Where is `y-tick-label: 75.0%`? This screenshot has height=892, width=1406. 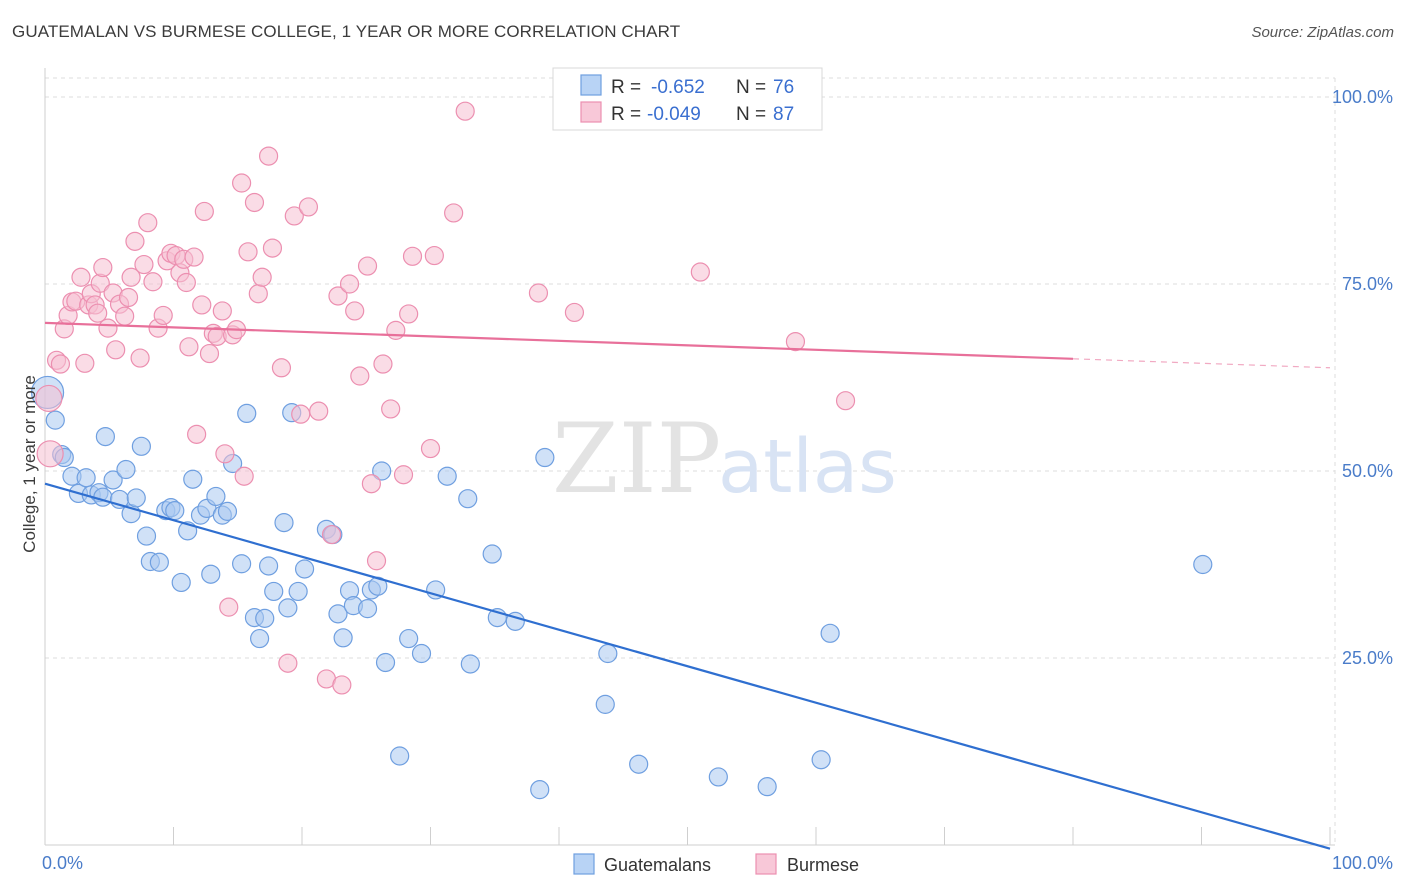 y-tick-label: 75.0% is located at coordinates (1367, 284).